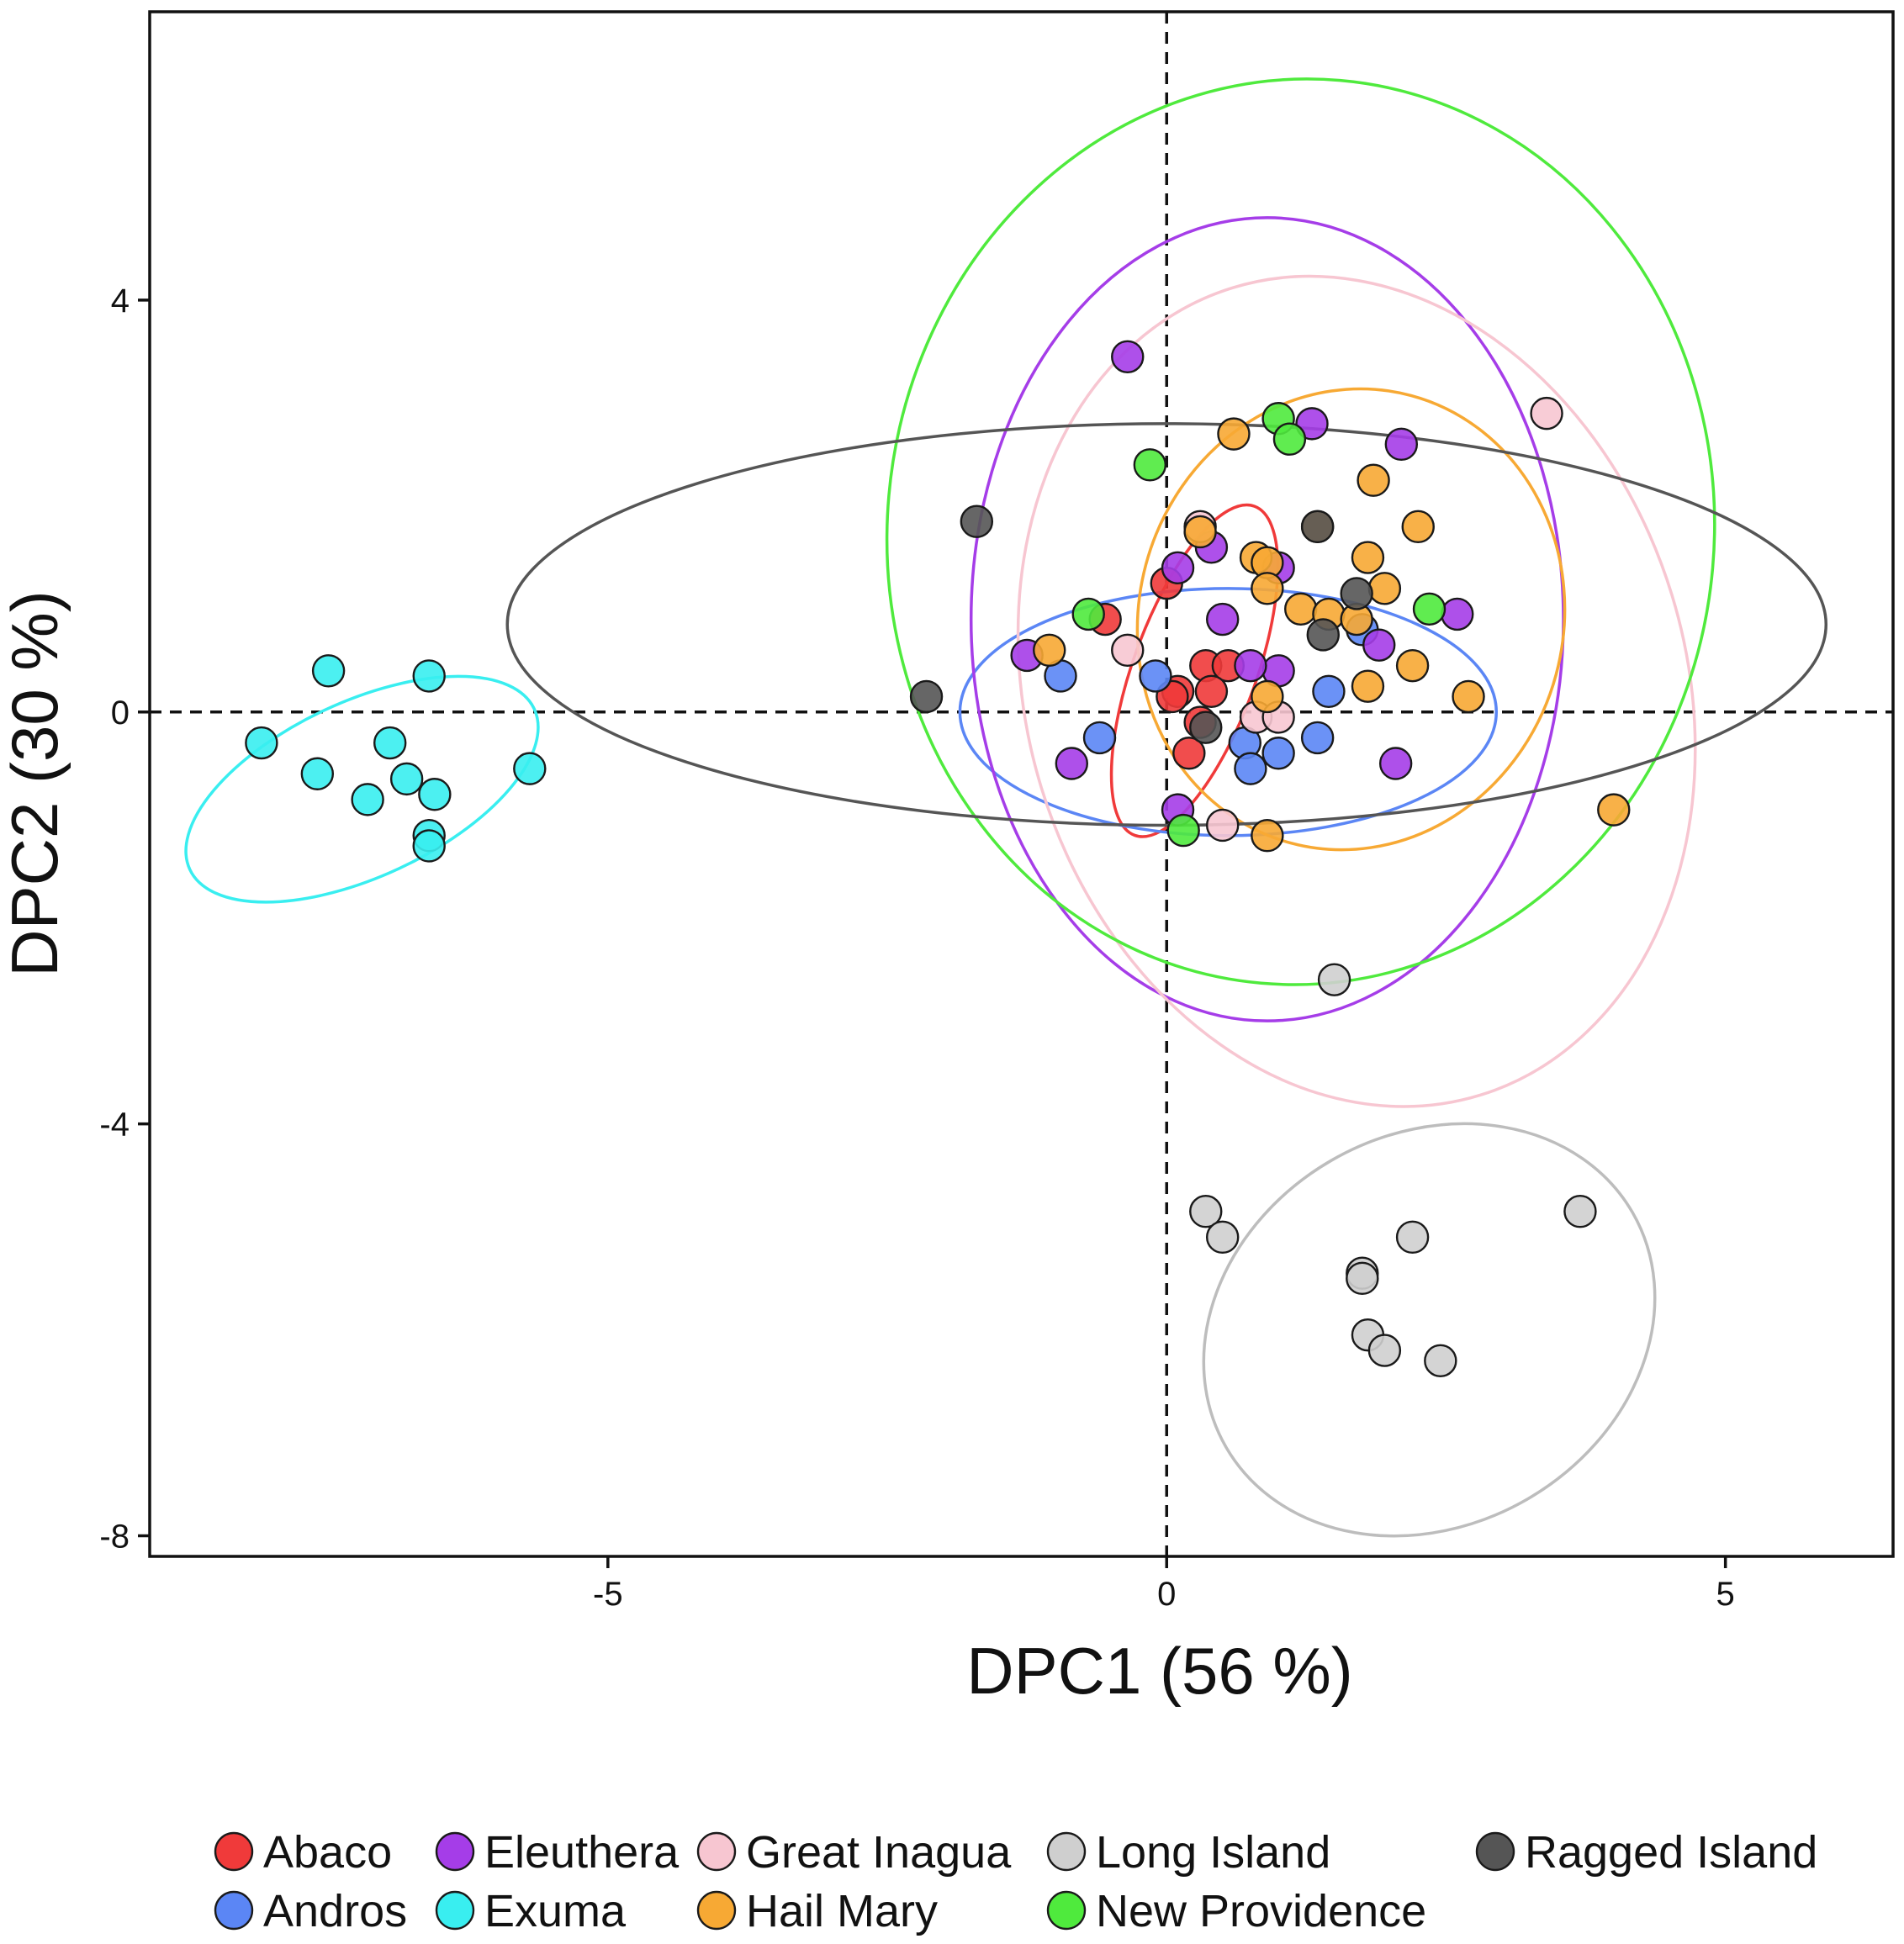 This screenshot has width=1904, height=1944. What do you see at coordinates (310, 1911) in the screenshot?
I see `legend-item-andros: Andros` at bounding box center [310, 1911].